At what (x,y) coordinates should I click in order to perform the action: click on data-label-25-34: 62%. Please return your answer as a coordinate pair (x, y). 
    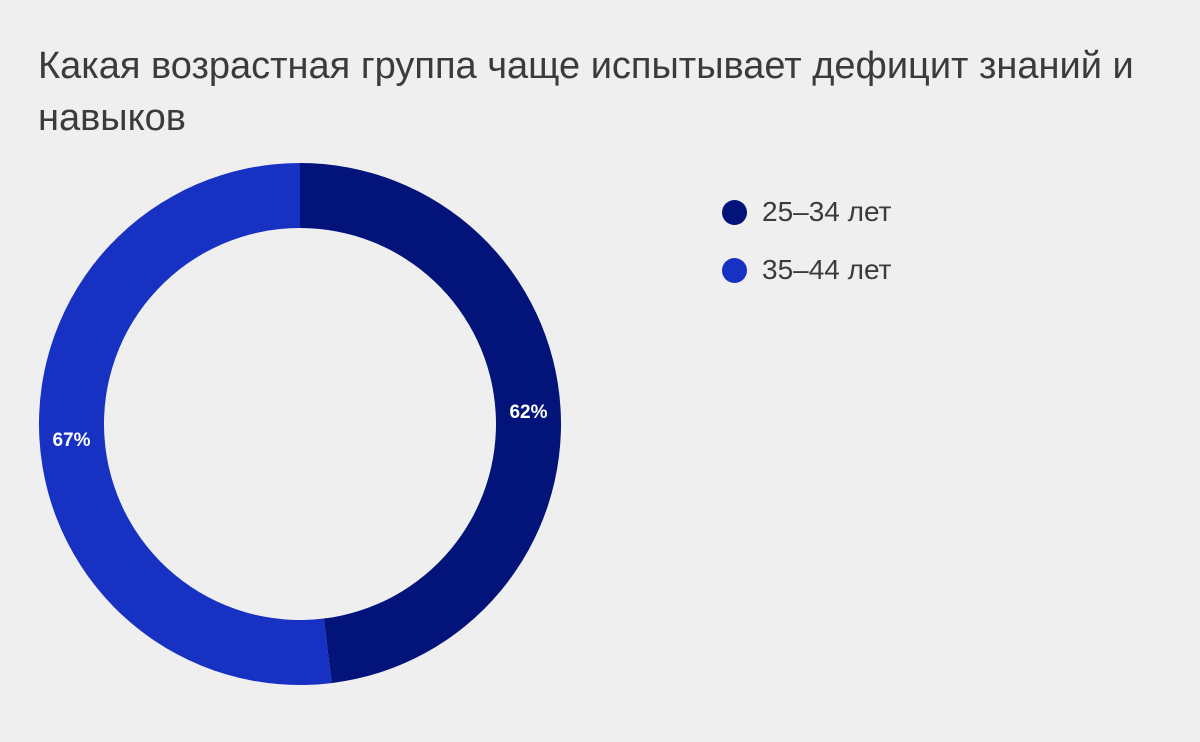
    Looking at the image, I should click on (528, 412).